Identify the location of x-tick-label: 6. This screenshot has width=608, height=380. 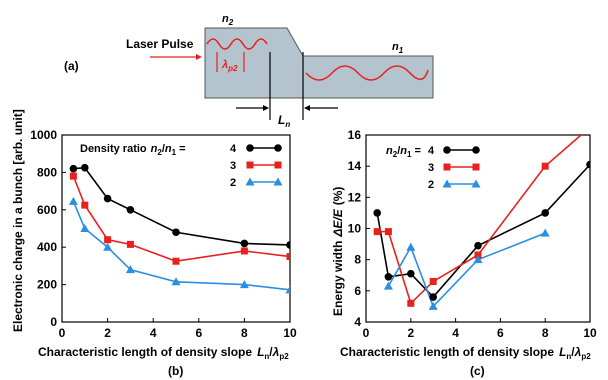
(500, 333).